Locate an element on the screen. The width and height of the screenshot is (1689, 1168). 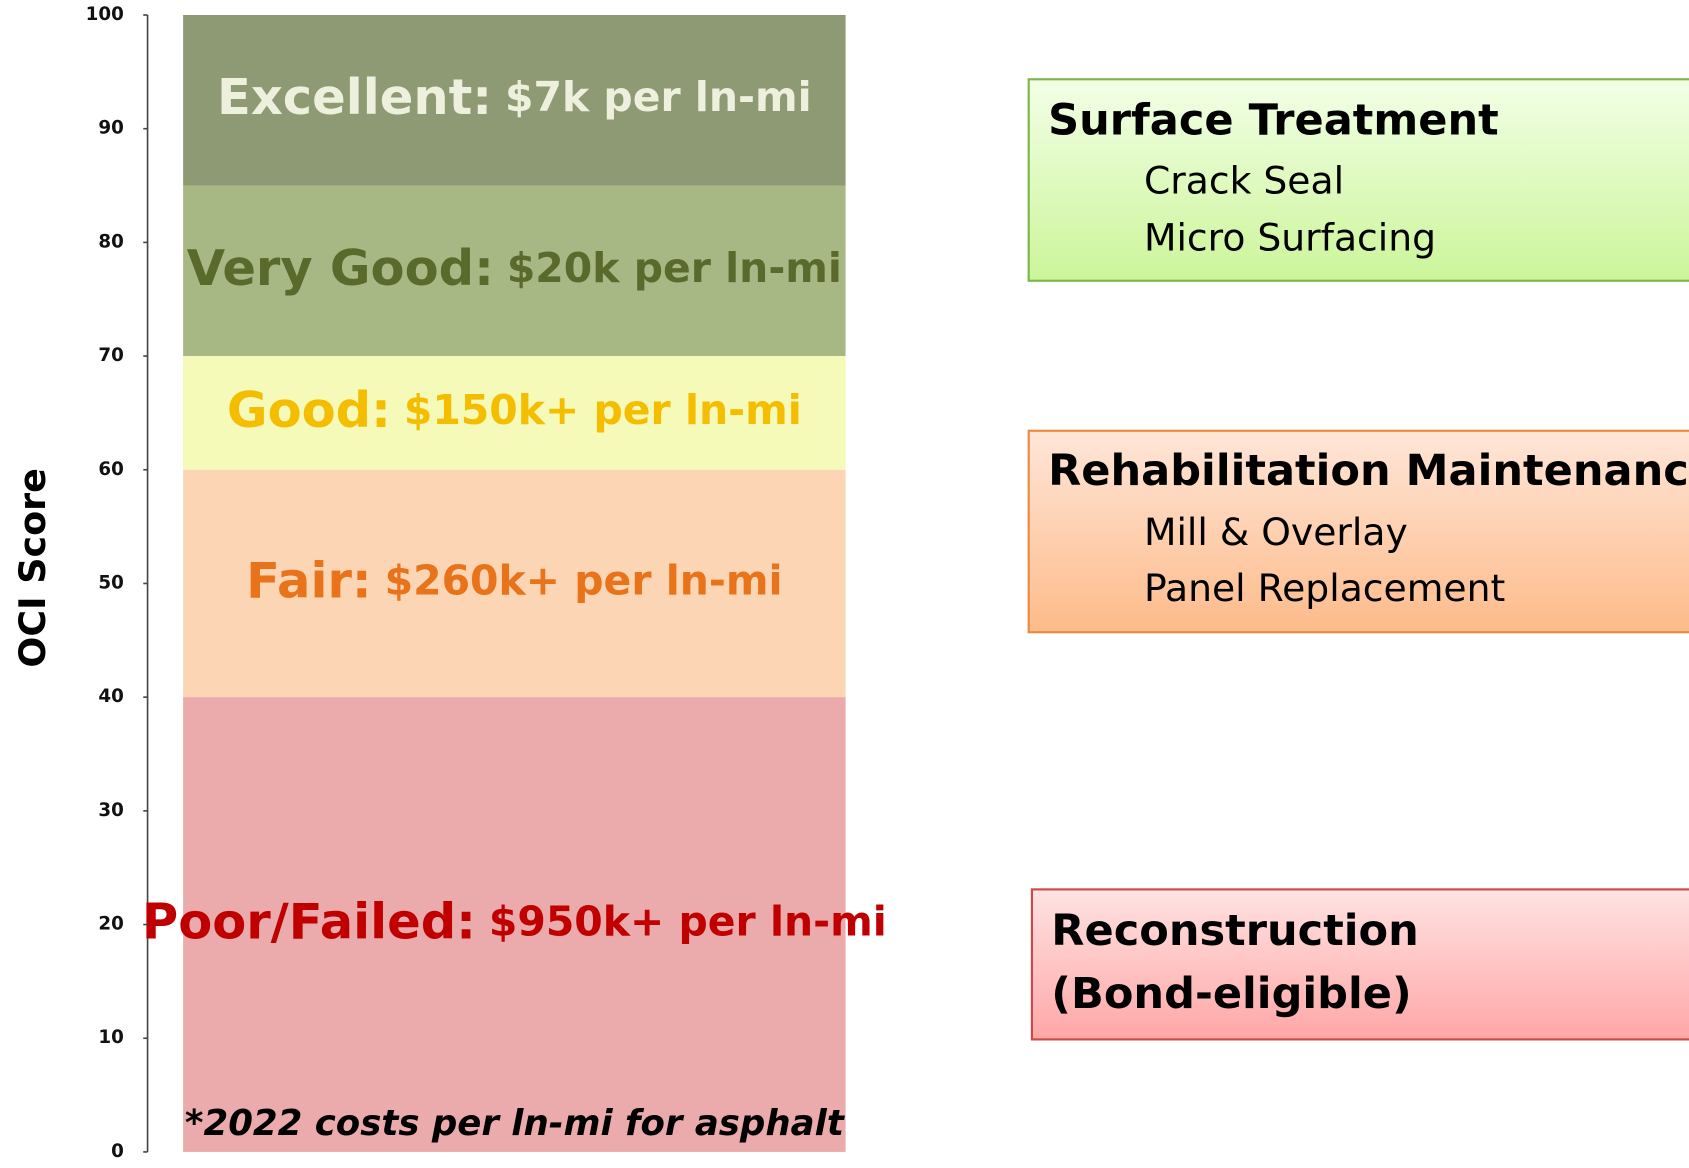
band-cost: $150k+ per ln-mi is located at coordinates (603, 410).